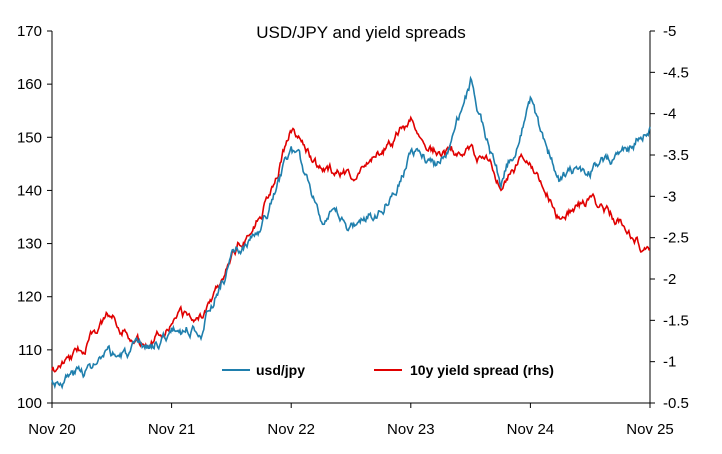  What do you see at coordinates (482, 370) in the screenshot?
I see `legend-label-yield-spread: 10y yield spread (rhs)` at bounding box center [482, 370].